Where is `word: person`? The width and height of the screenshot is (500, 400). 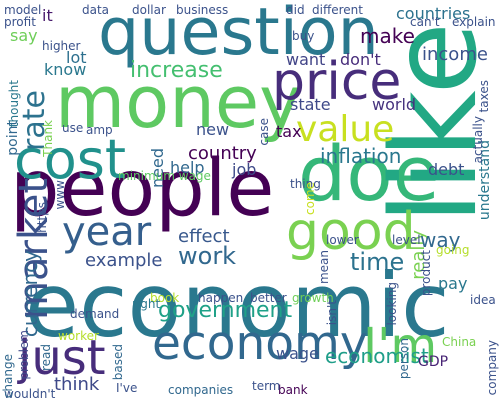
word: person is located at coordinates (404, 359).